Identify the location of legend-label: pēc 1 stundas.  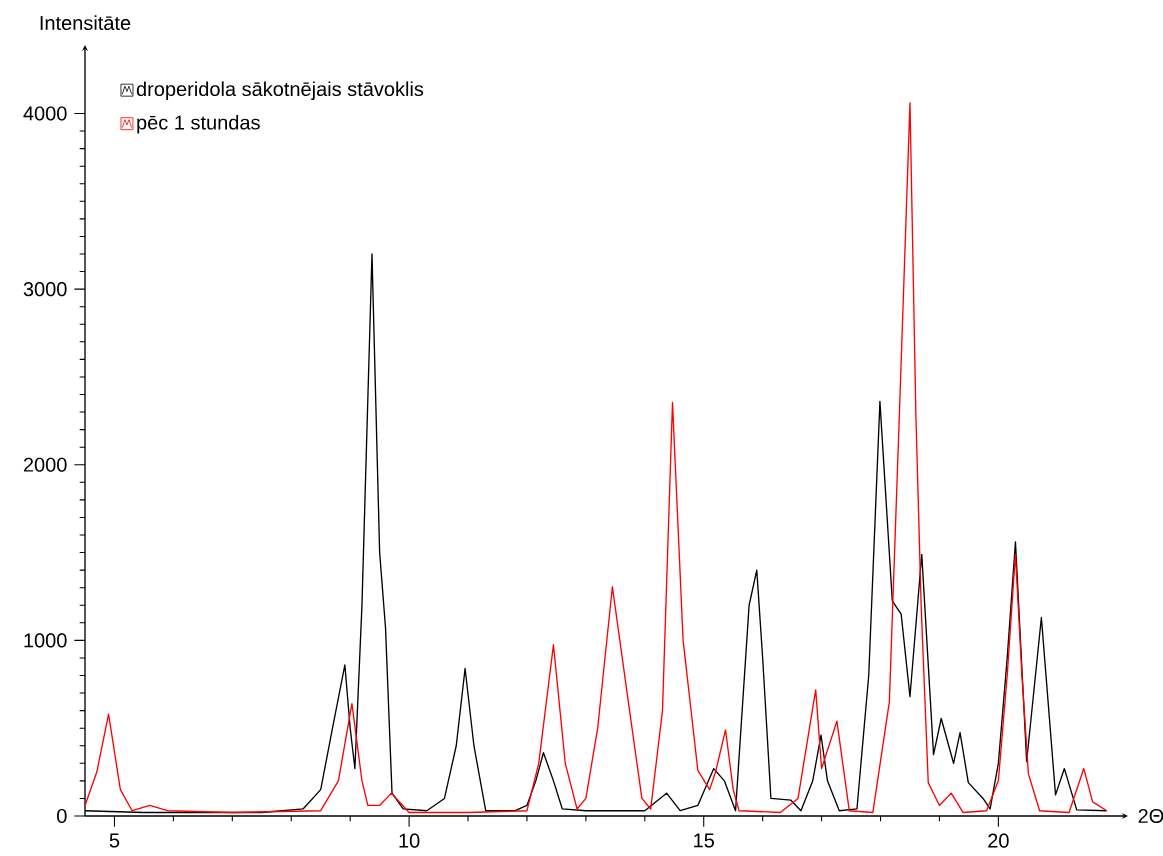
(198, 124).